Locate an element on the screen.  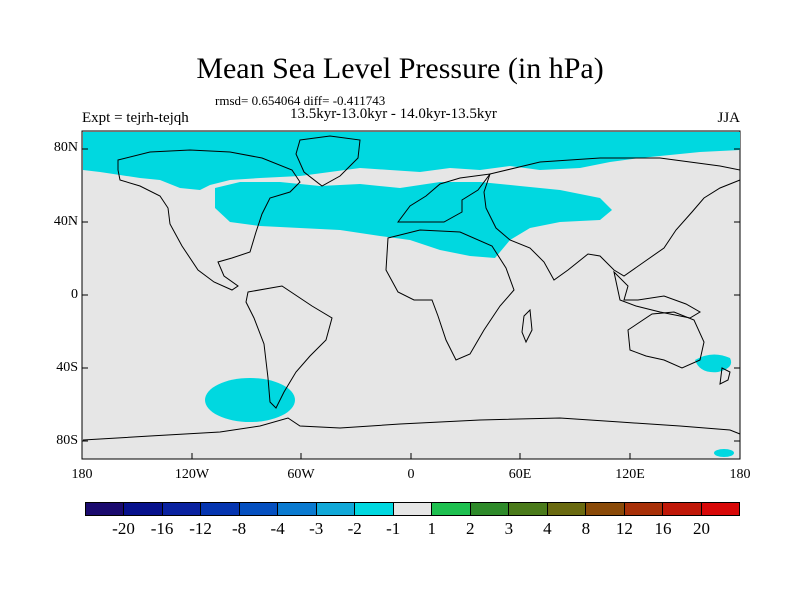
colorbar-label: 16 is located at coordinates (663, 528).